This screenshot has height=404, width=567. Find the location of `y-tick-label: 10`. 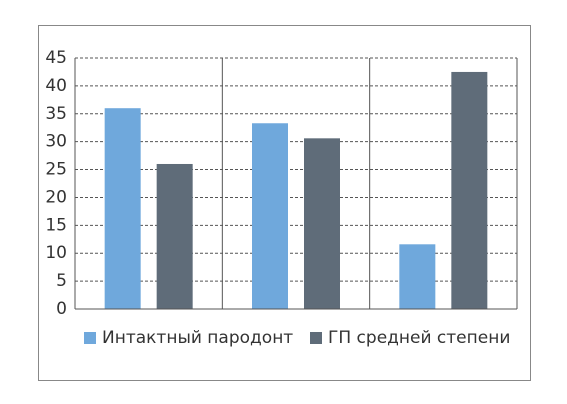

y-tick-label: 10 is located at coordinates (56, 253).